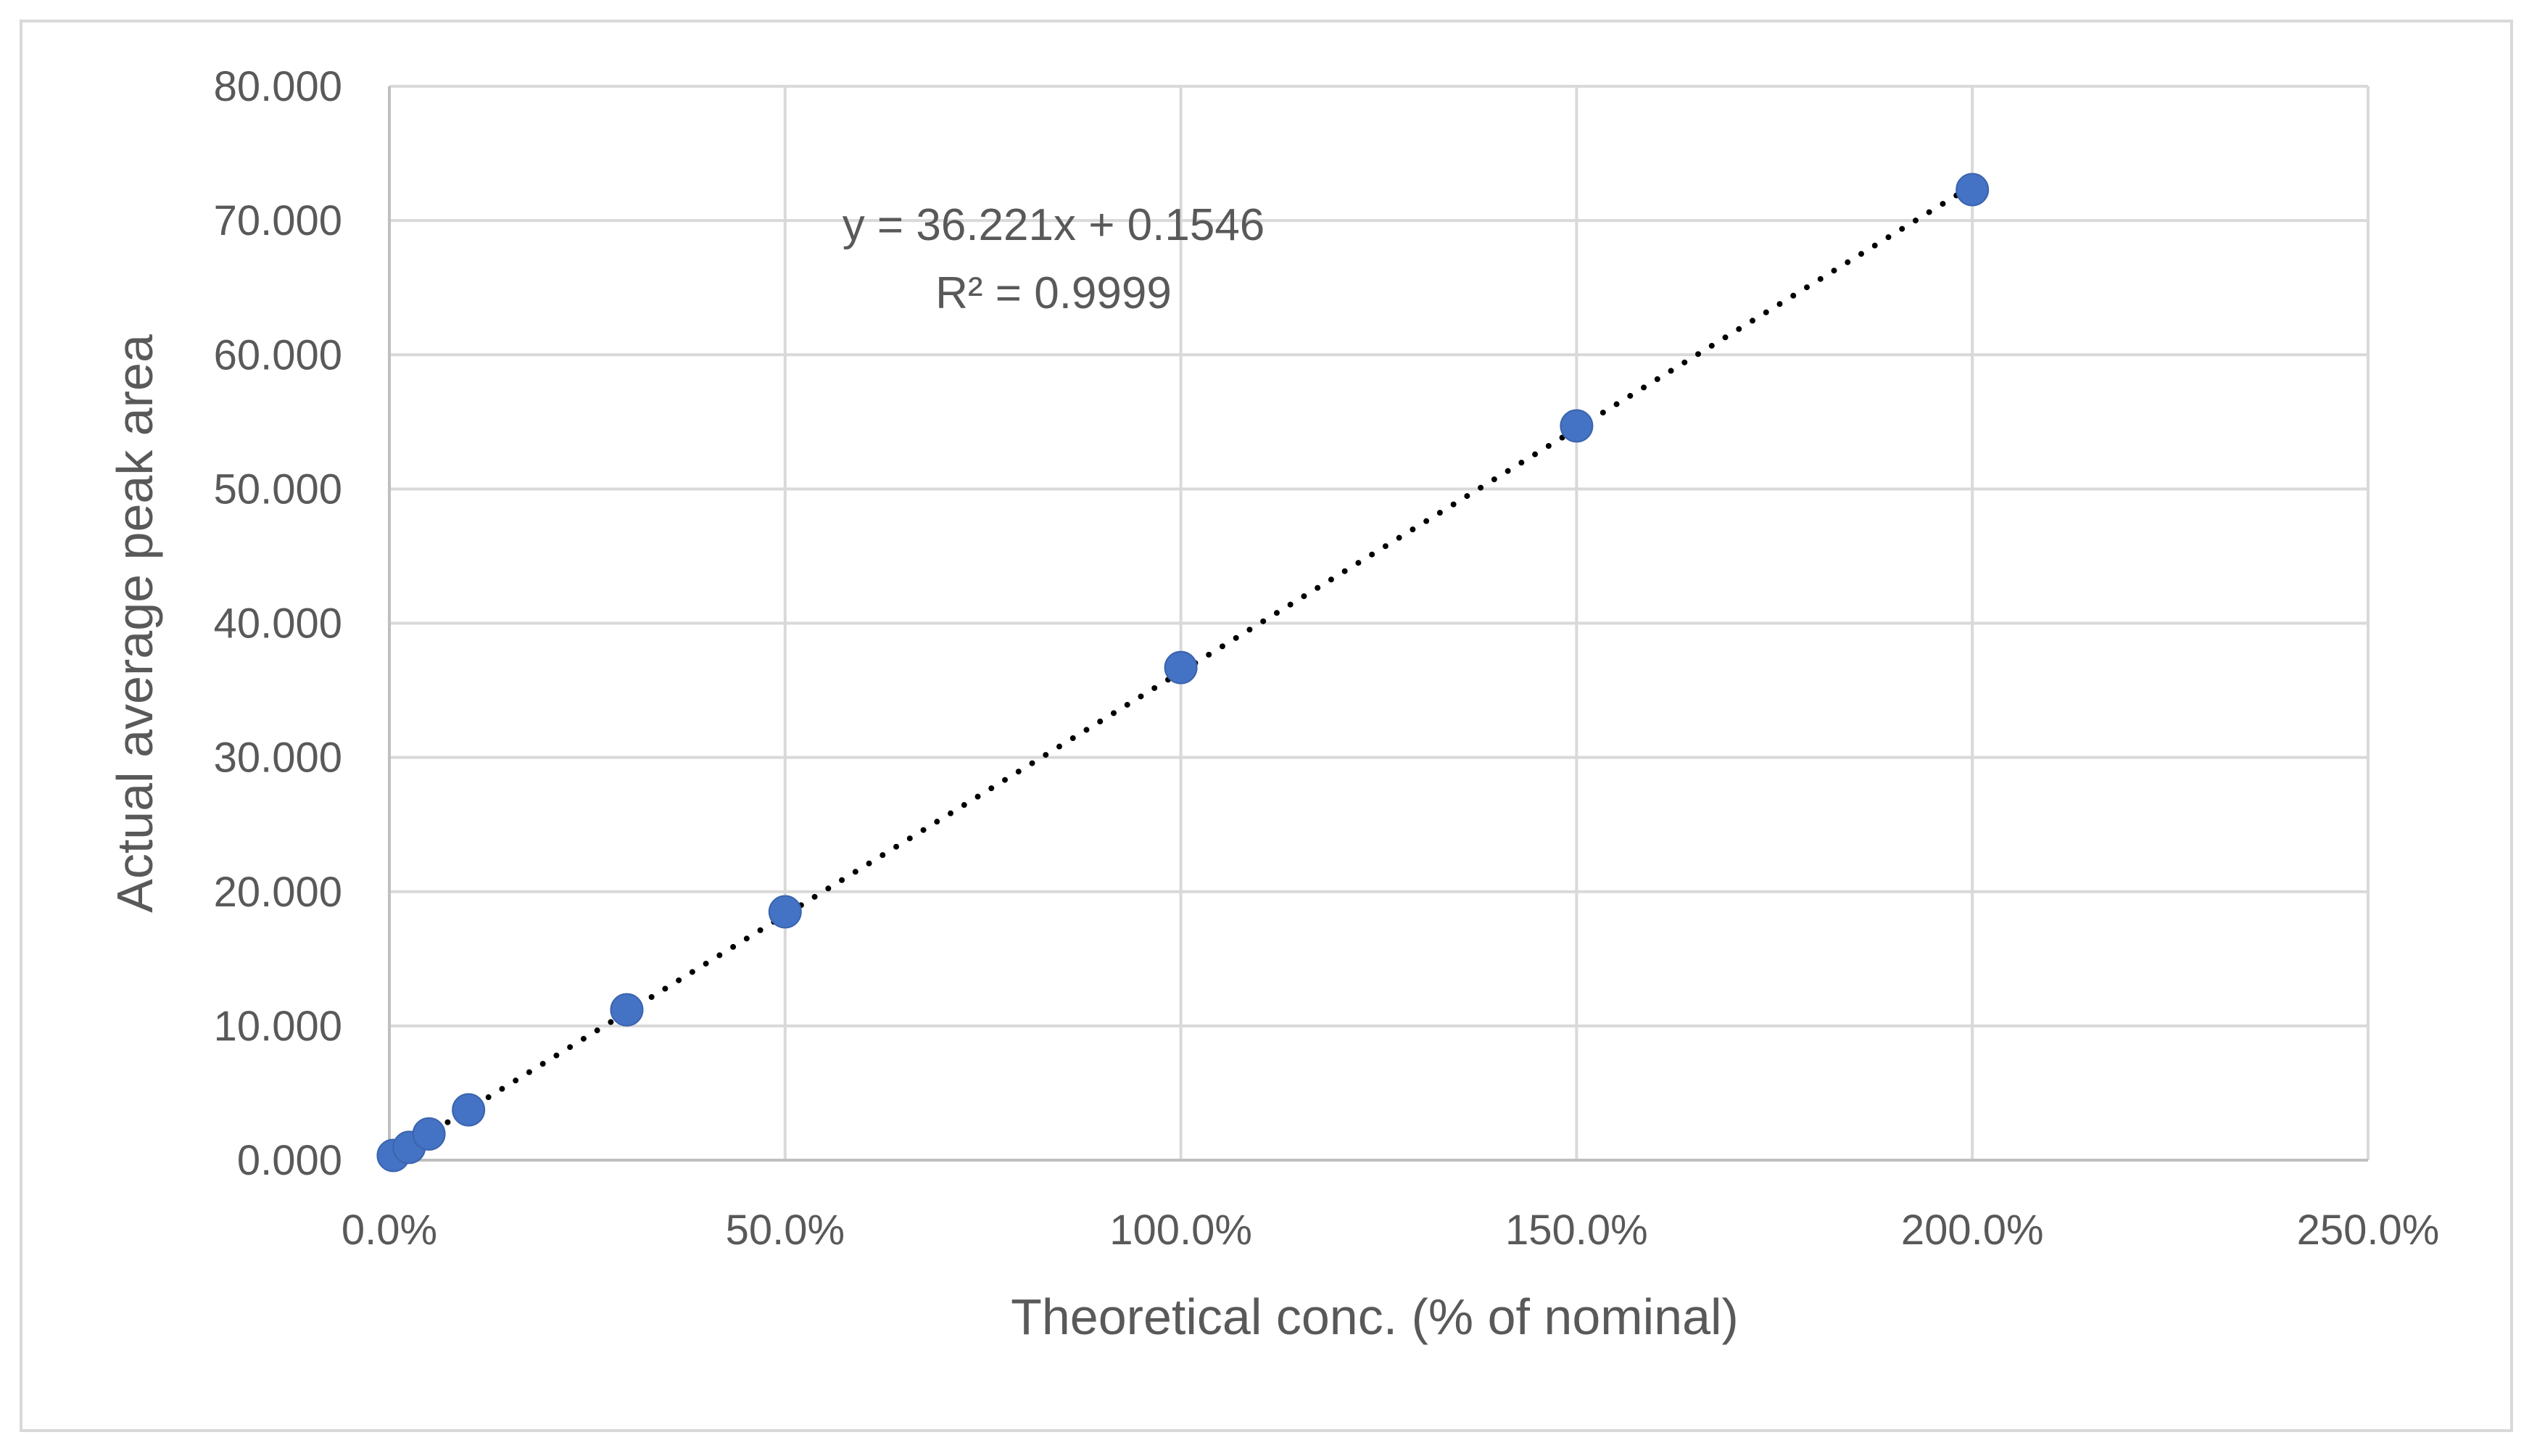  I want to click on x-tick-label: 0.0%, so click(389, 1230).